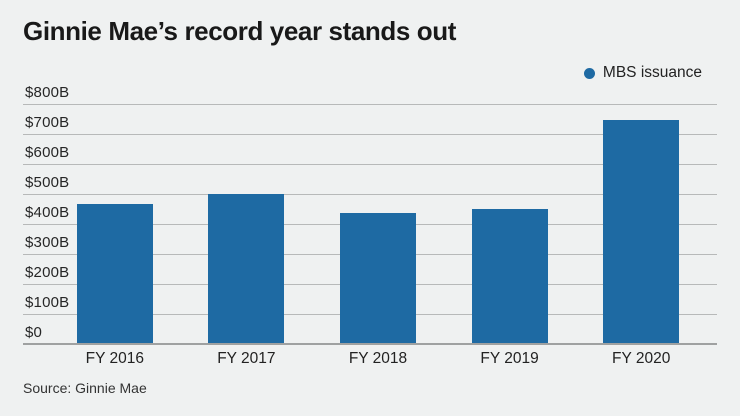 The width and height of the screenshot is (740, 416). I want to click on legend-marker-icon, so click(589, 73).